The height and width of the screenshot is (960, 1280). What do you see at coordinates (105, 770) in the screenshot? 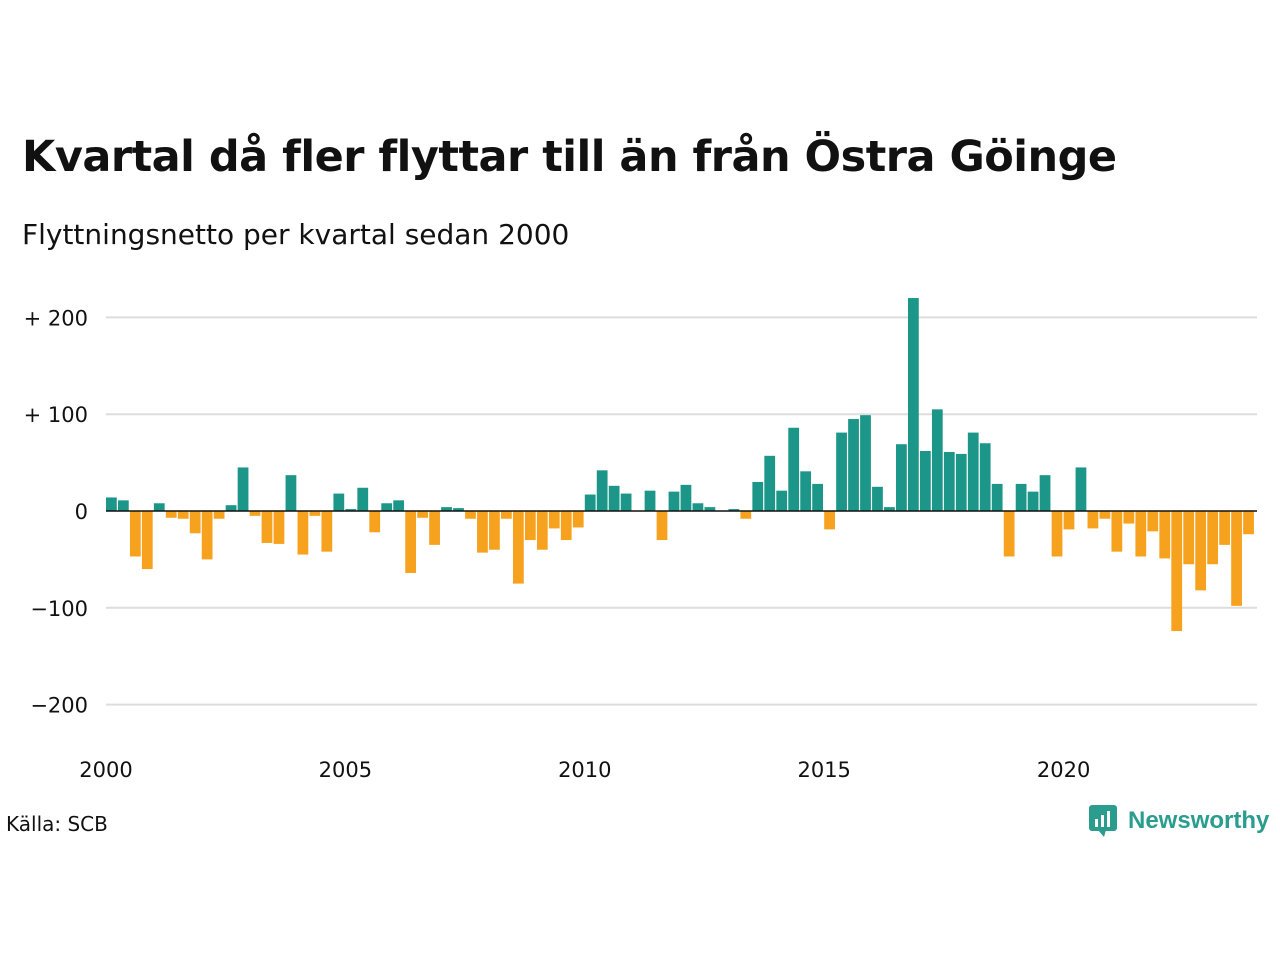
I see `x-tick-label: 2000` at bounding box center [105, 770].